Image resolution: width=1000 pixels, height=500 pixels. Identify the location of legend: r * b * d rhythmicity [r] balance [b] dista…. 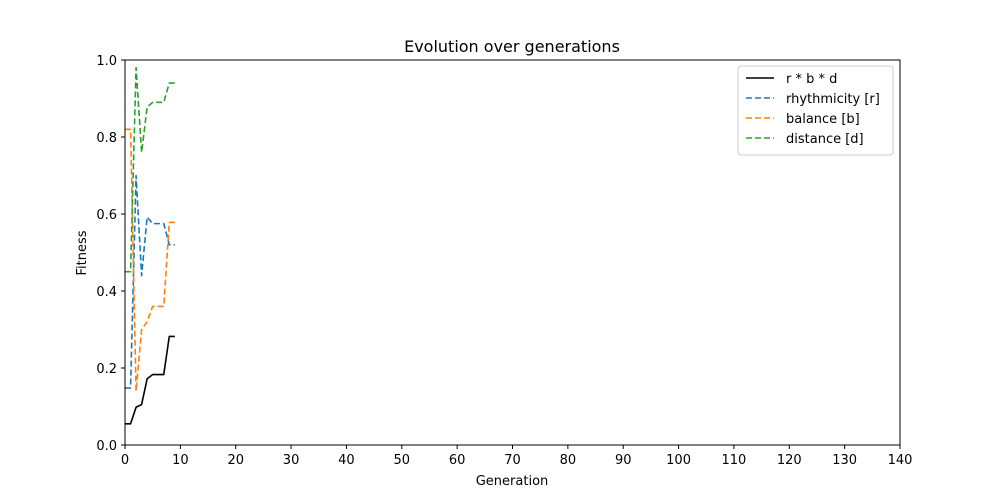
(815, 110).